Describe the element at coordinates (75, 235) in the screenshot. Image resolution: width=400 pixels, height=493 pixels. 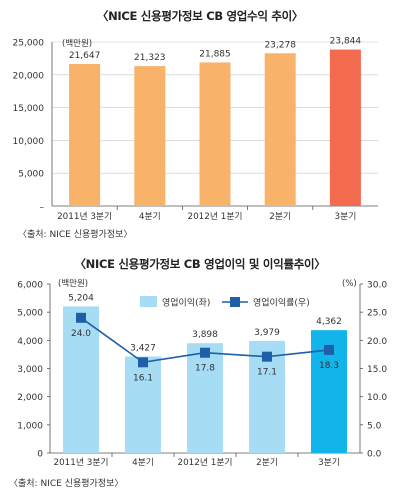
I see `chart1-source: 〈출처: NICE 신용평가정보〉` at that location.